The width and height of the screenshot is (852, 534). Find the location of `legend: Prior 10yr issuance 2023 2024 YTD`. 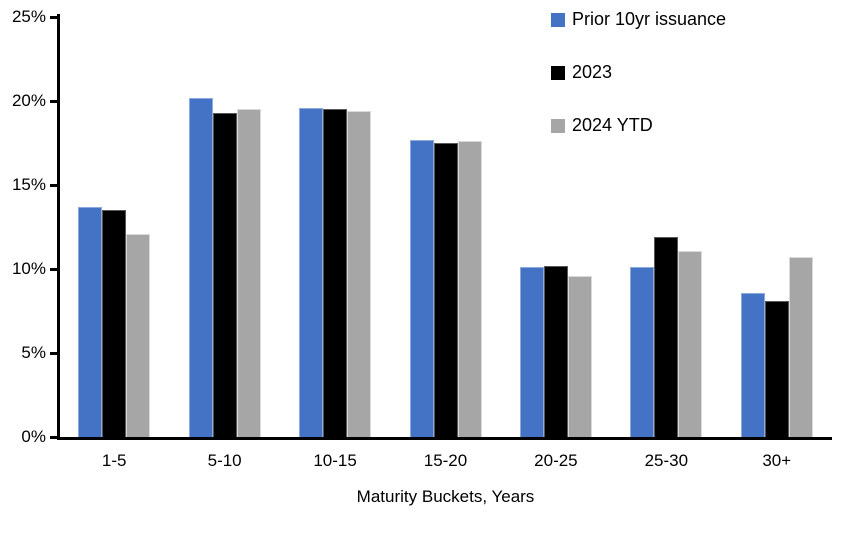

legend: Prior 10yr issuance 2023 2024 YTD is located at coordinates (638, 88).